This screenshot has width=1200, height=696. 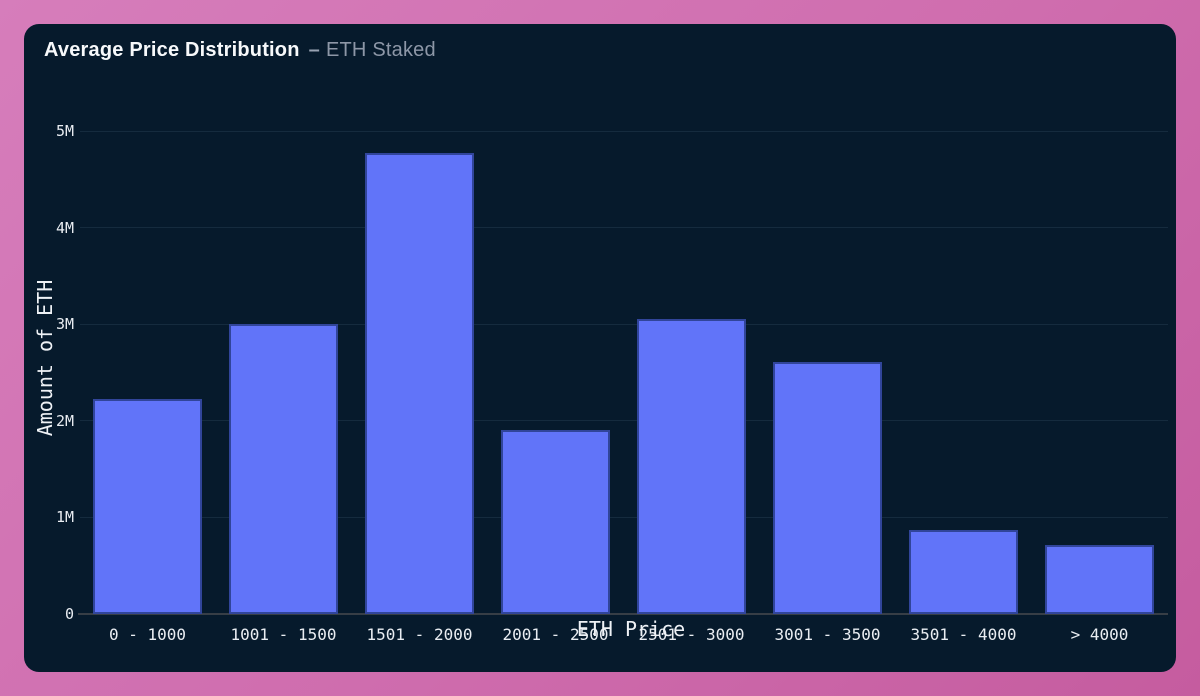 What do you see at coordinates (69, 614) in the screenshot?
I see `y-tick-label: 0` at bounding box center [69, 614].